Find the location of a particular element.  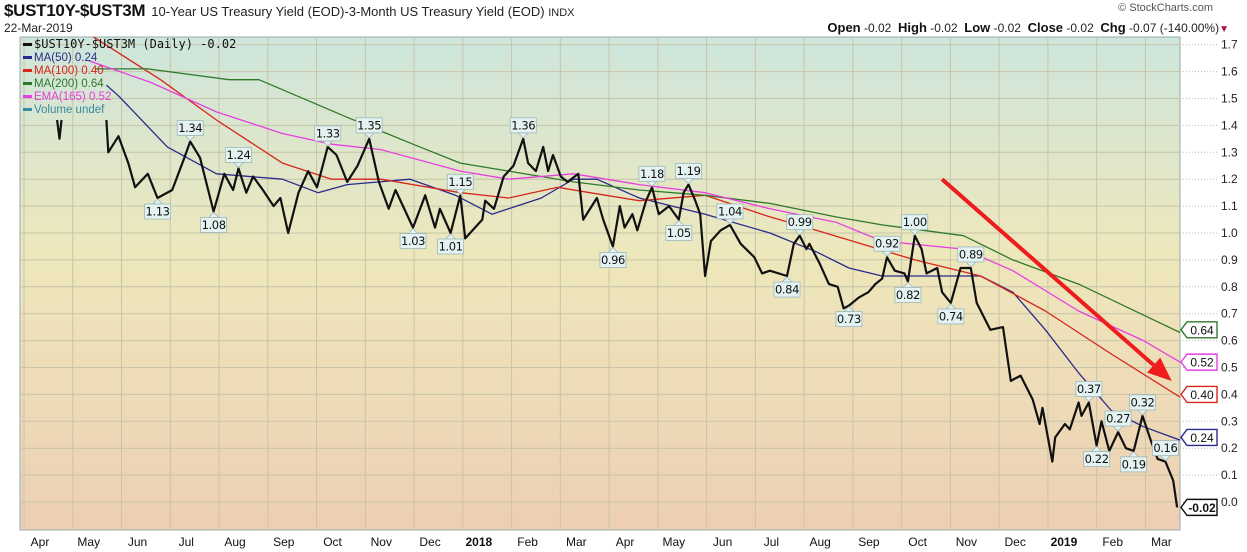

last-value-tag: 0.40 is located at coordinates (1199, 394).